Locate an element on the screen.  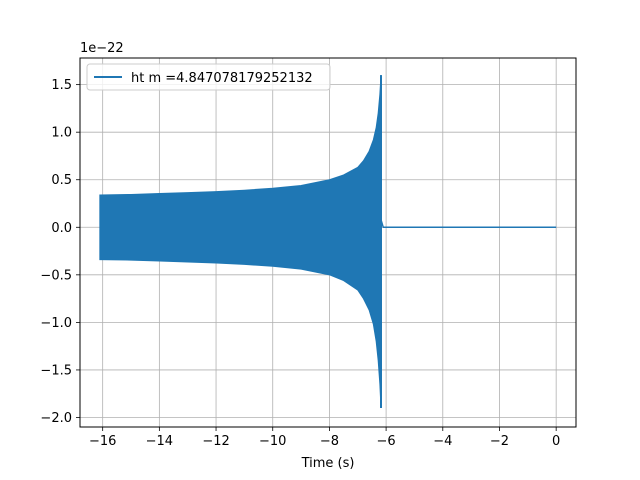
x-tick-label: −16 is located at coordinates (102, 441).